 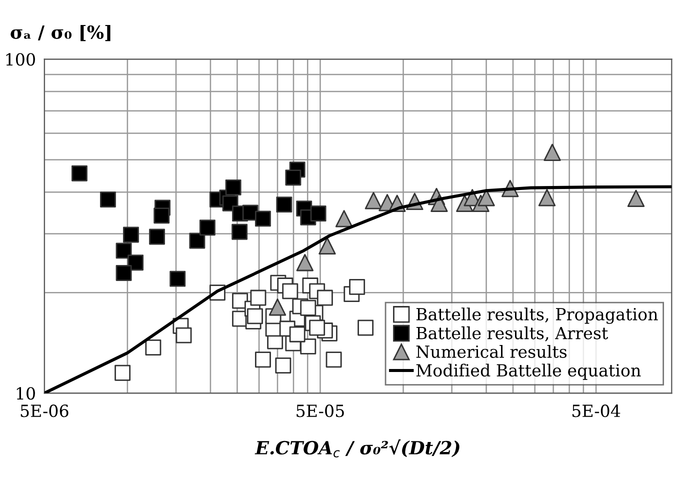 What do you see at coordinates (512, 334) in the screenshot?
I see `legend-label: Battelle results, Arrest` at bounding box center [512, 334].